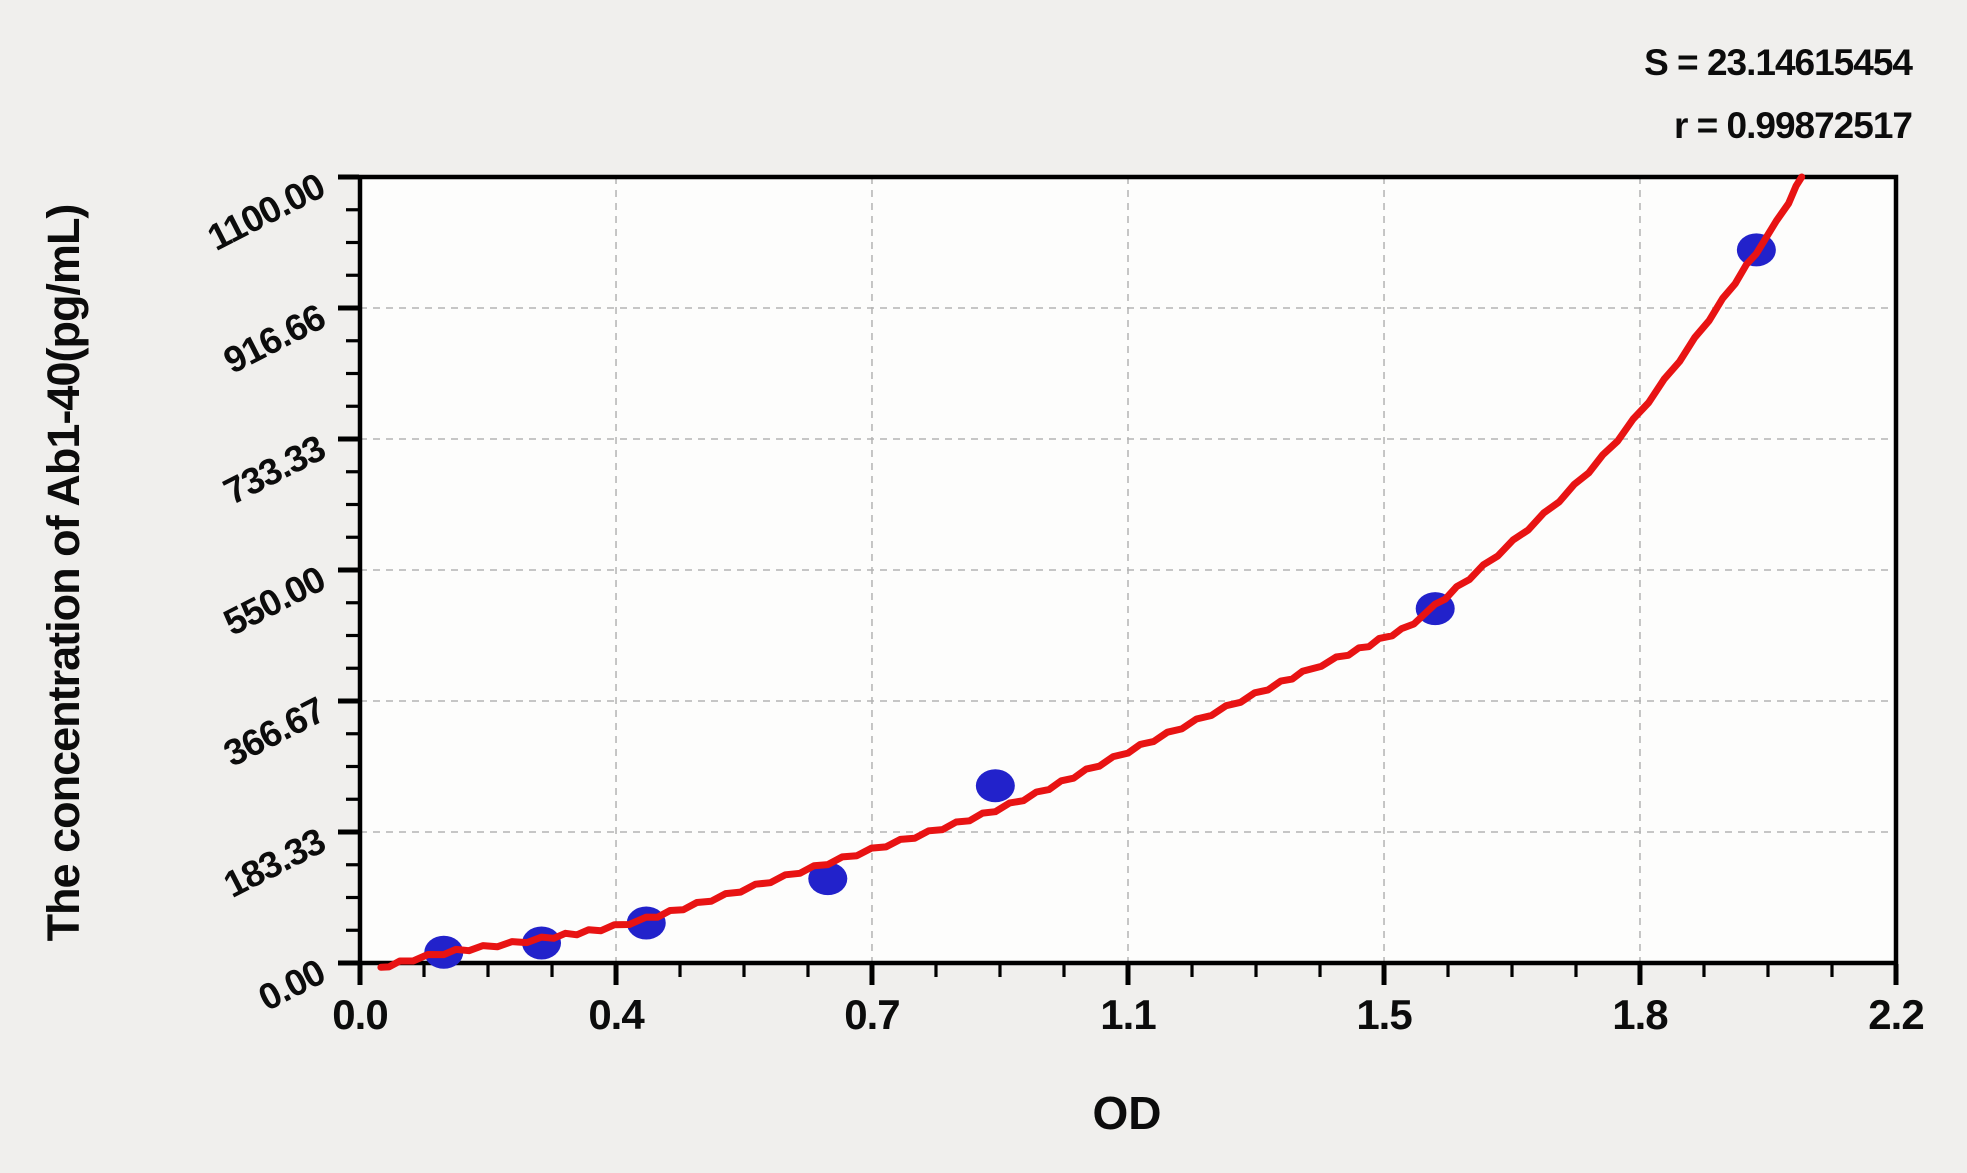  Describe the element at coordinates (1778, 95) in the screenshot. I see `fit-statistics: S = 23.14615454 r = 0.99872517` at that location.